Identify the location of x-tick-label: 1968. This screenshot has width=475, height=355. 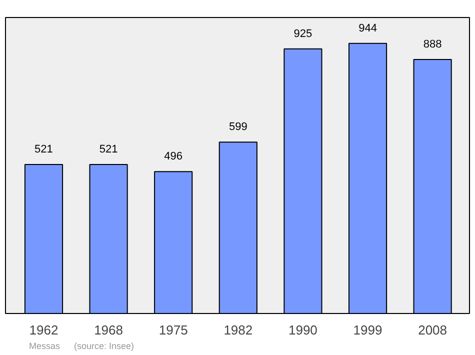
(108, 330).